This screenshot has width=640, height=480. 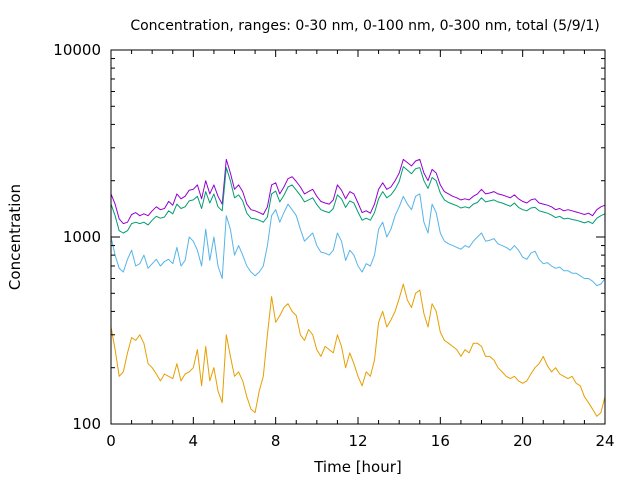 I want to click on x-tick-label: 20, so click(x=522, y=441).